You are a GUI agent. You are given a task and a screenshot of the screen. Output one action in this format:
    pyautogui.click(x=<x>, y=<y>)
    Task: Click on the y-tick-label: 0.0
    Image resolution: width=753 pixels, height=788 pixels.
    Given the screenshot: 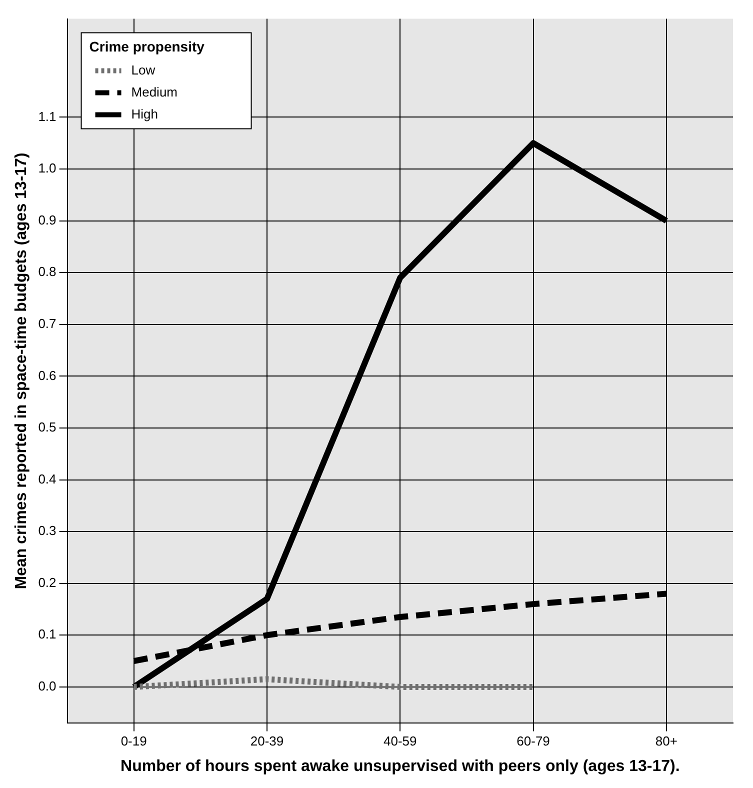 What is the action you would take?
    pyautogui.click(x=47, y=686)
    